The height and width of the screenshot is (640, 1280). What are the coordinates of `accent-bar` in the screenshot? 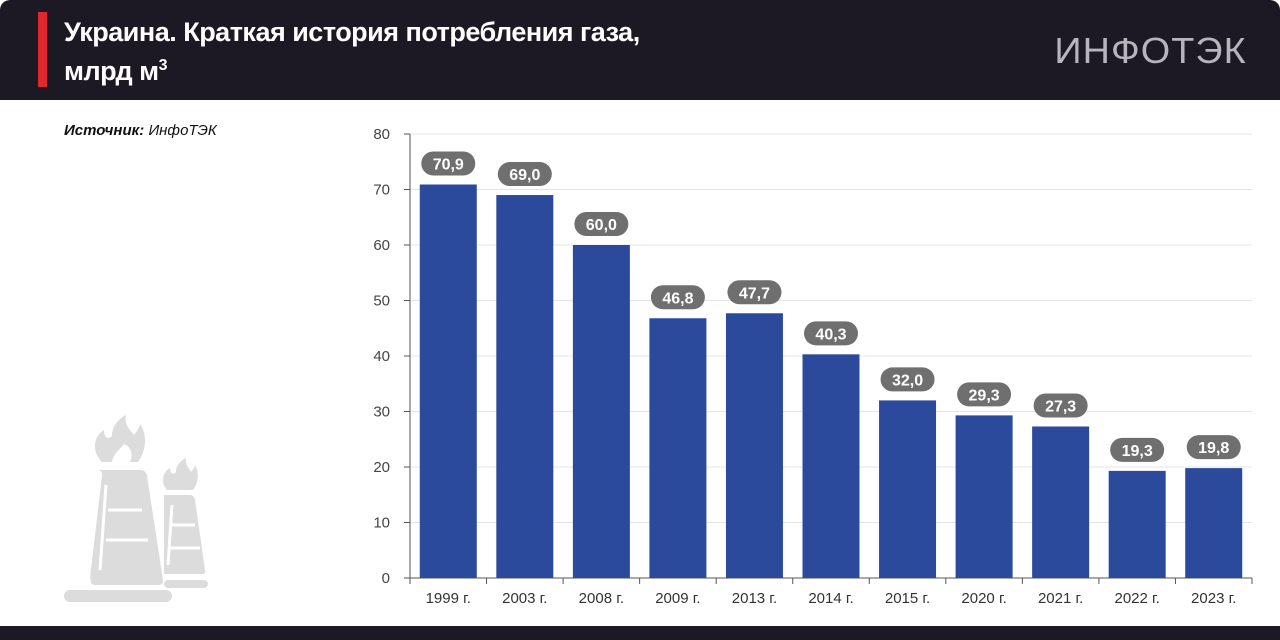 It's located at (42, 49).